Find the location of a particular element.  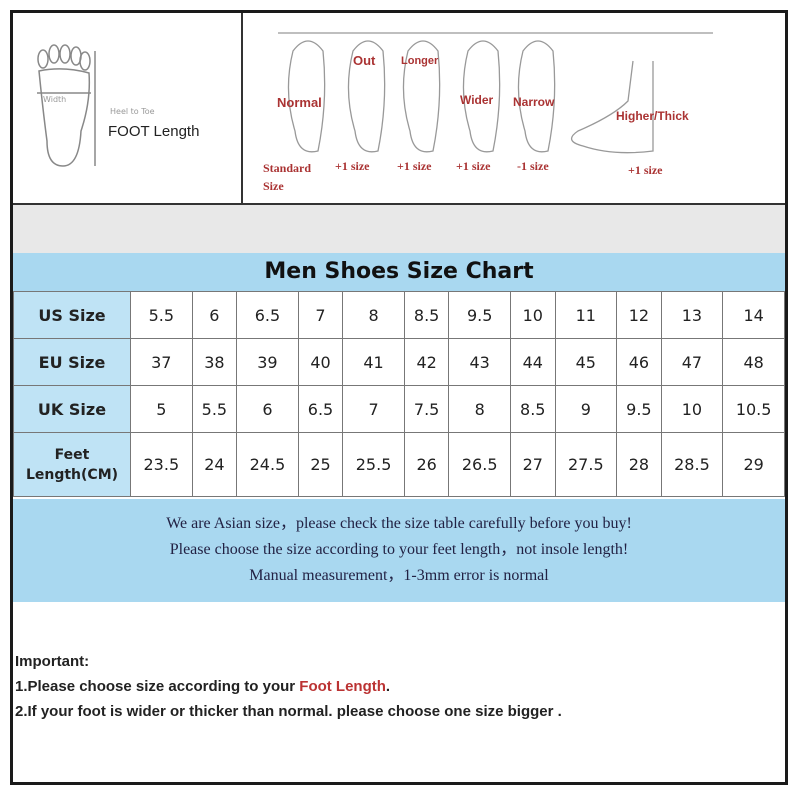

spacer-band is located at coordinates (399, 229).